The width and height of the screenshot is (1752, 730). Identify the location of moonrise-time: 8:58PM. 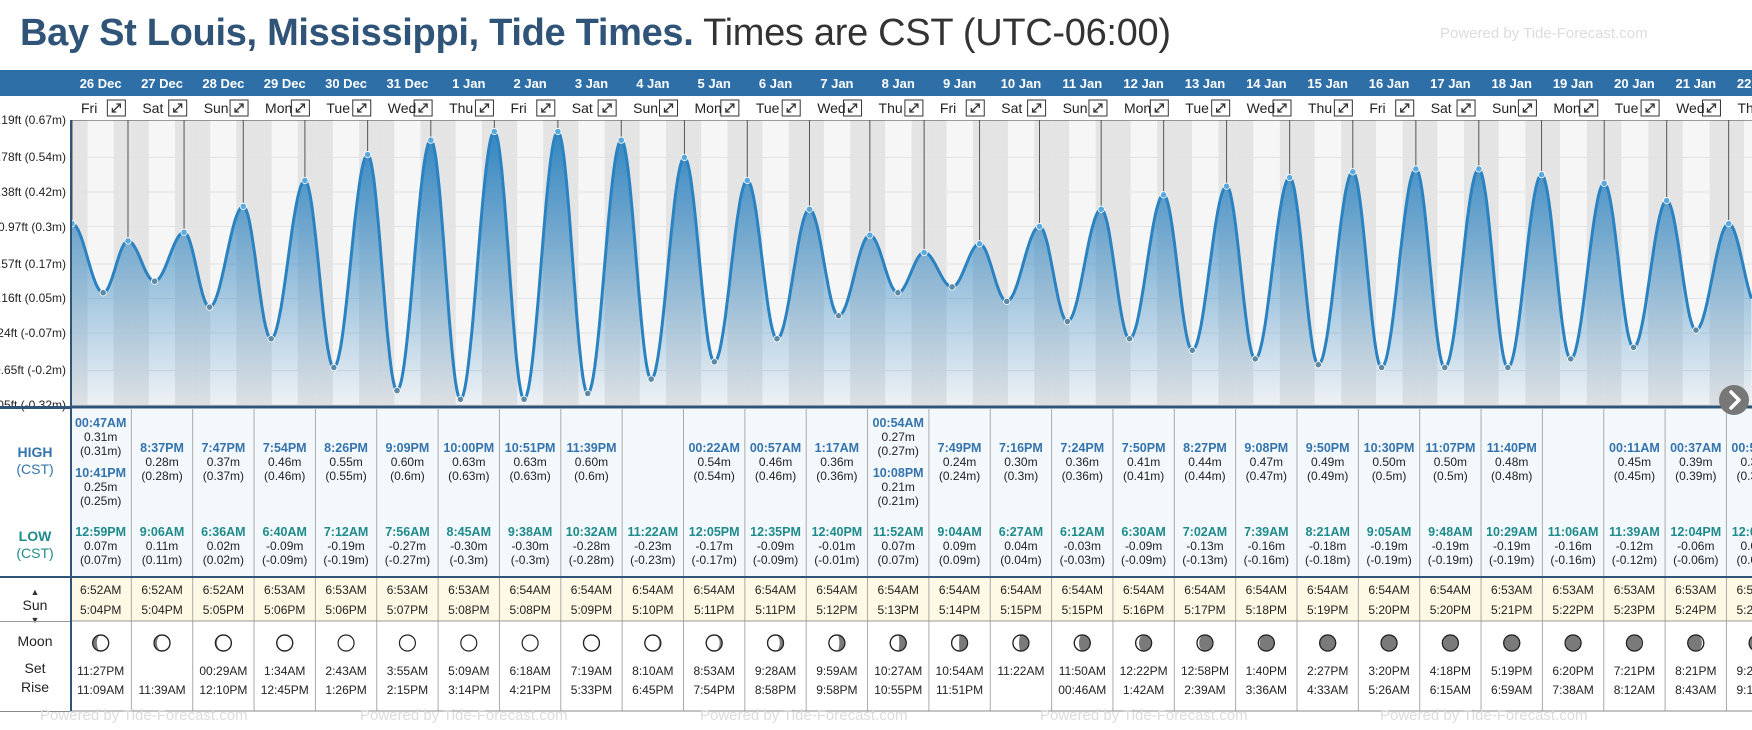
(775, 690).